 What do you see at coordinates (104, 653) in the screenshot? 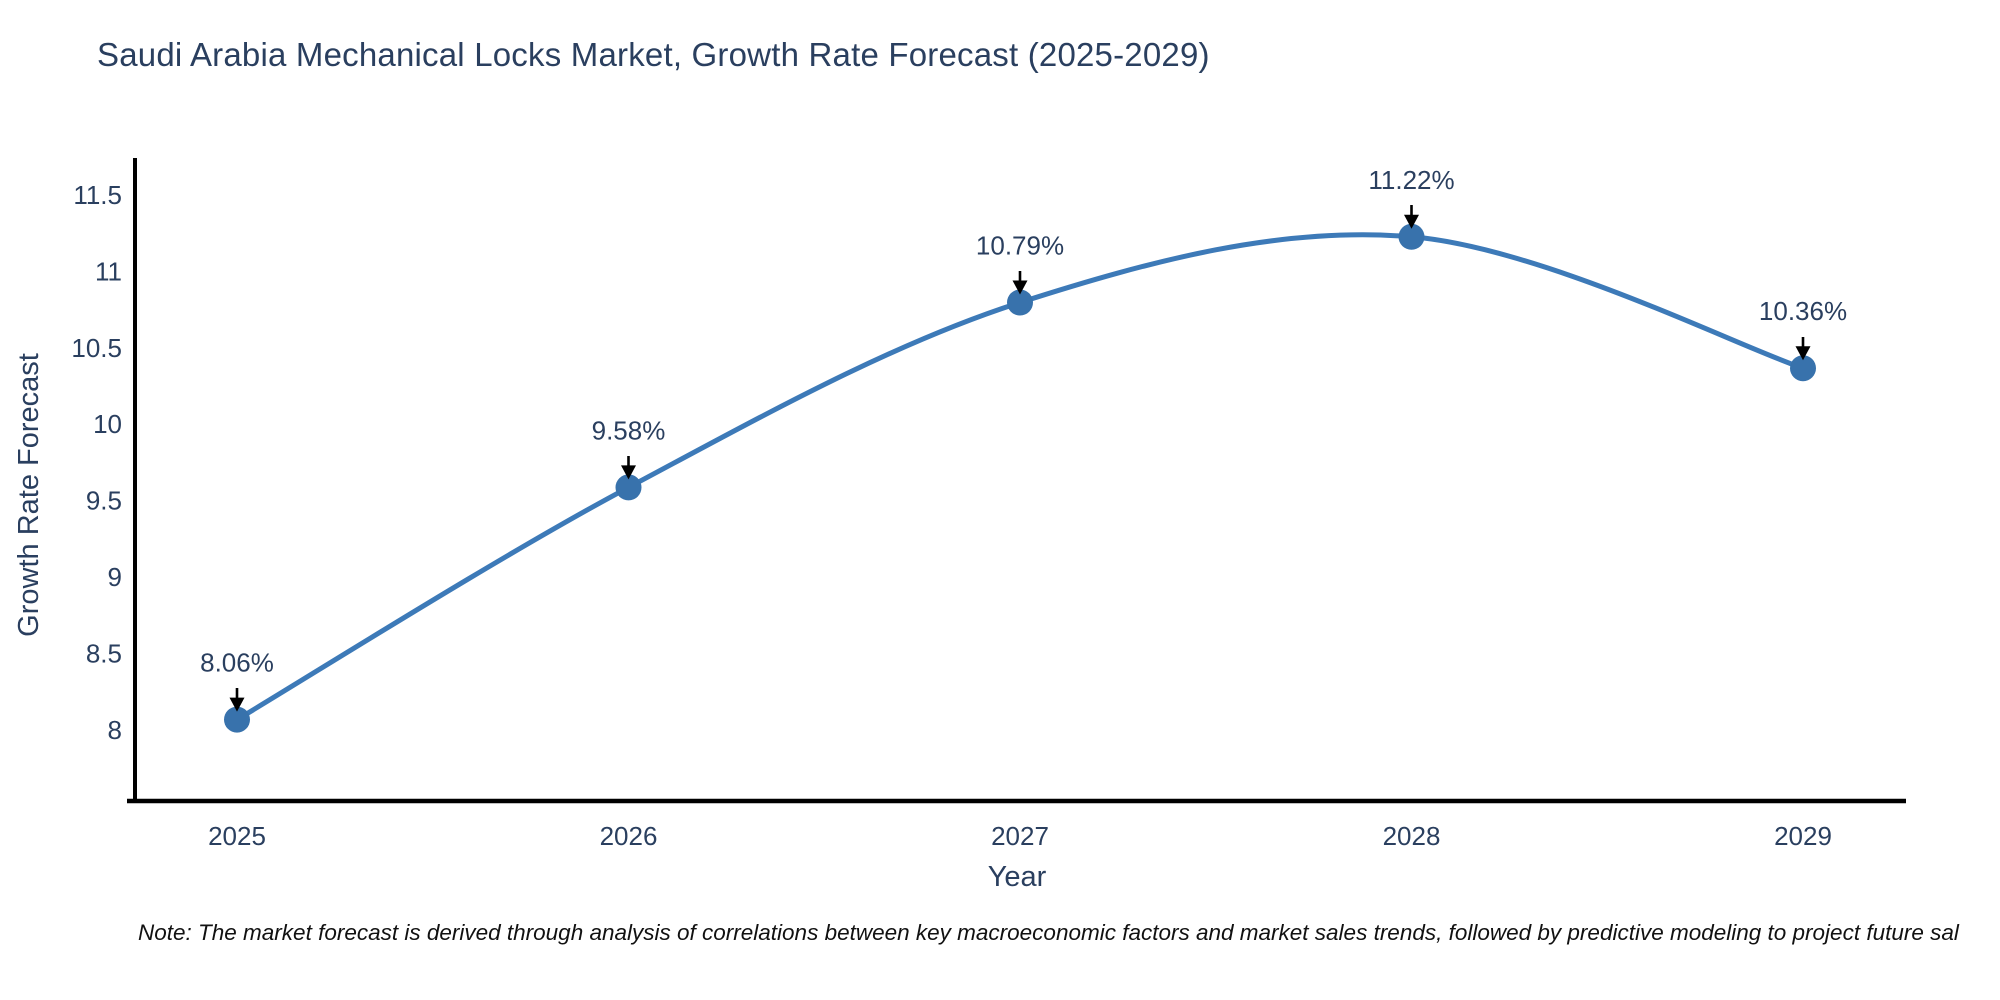
I see `y-tick-label: 8.5` at bounding box center [104, 653].